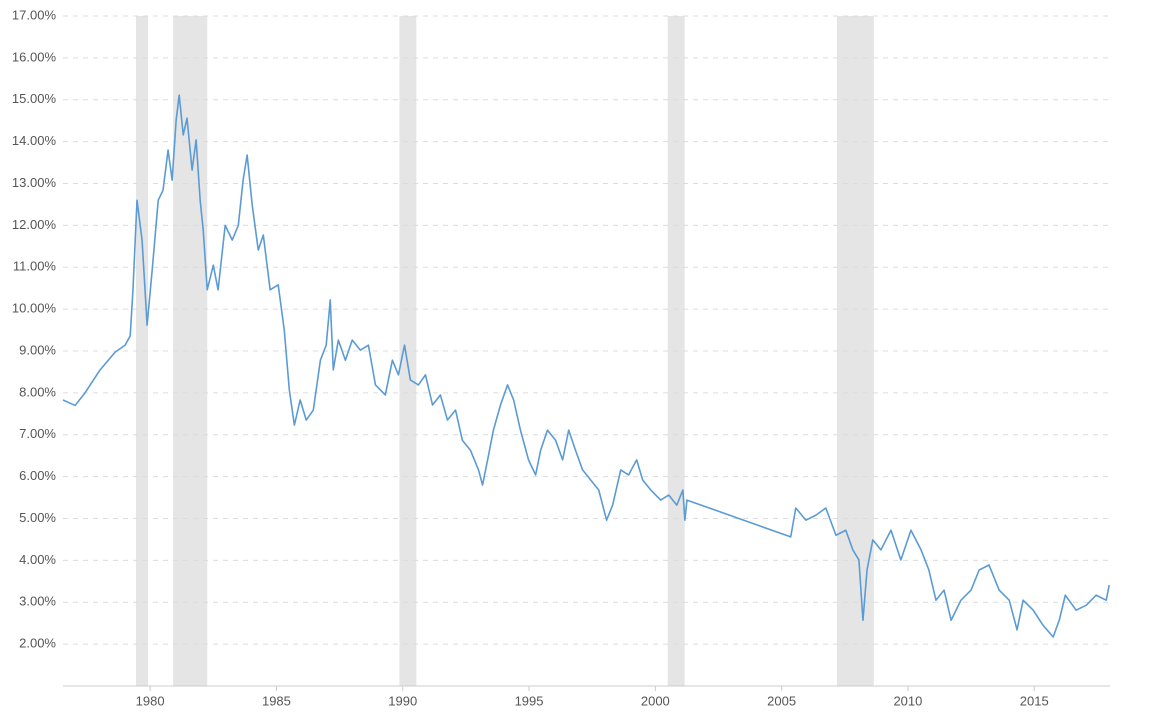  I want to click on x-tick-label: 1985, so click(276, 700).